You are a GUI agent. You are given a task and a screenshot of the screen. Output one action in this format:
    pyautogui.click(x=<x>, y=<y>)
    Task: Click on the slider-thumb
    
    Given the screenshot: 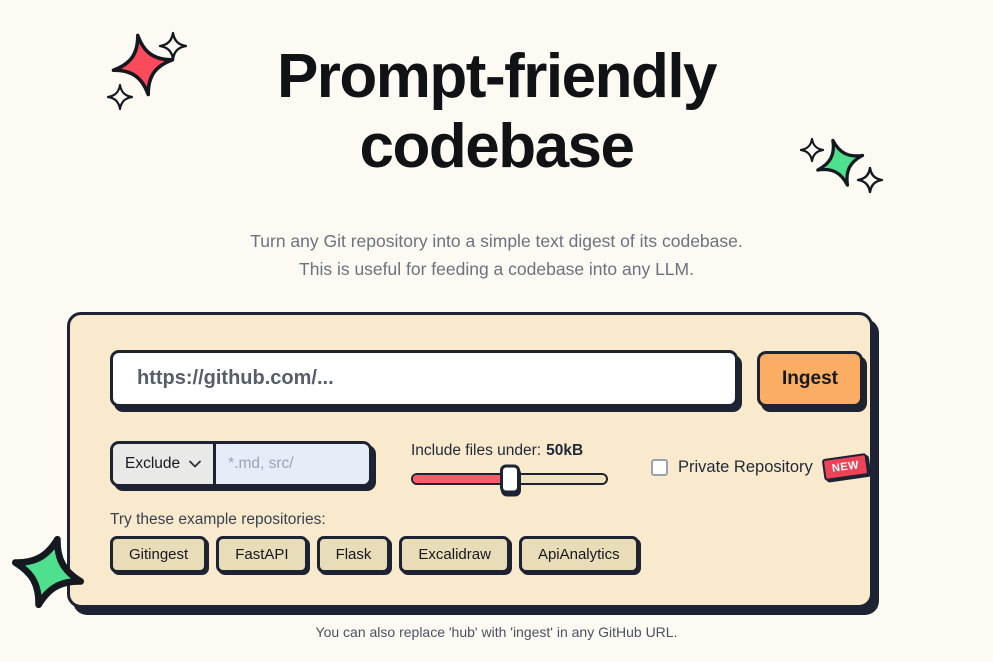 What is the action you would take?
    pyautogui.click(x=509, y=479)
    